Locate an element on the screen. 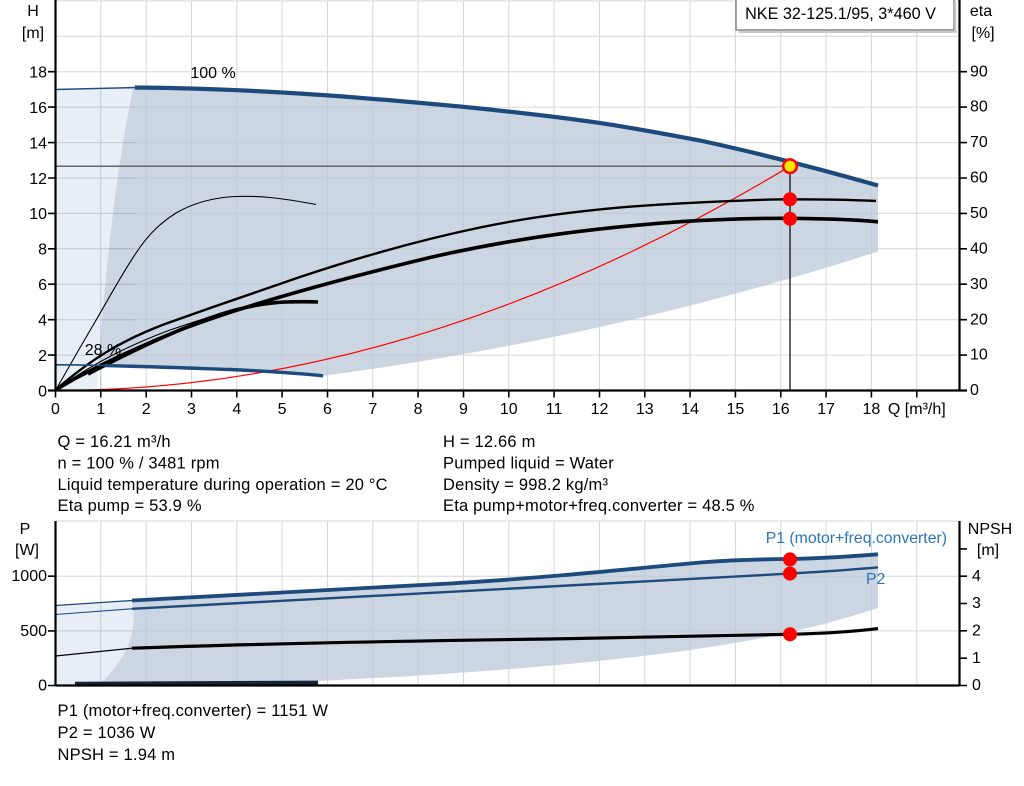 This screenshot has width=1024, height=786. svg-text: 28 % is located at coordinates (103, 350).